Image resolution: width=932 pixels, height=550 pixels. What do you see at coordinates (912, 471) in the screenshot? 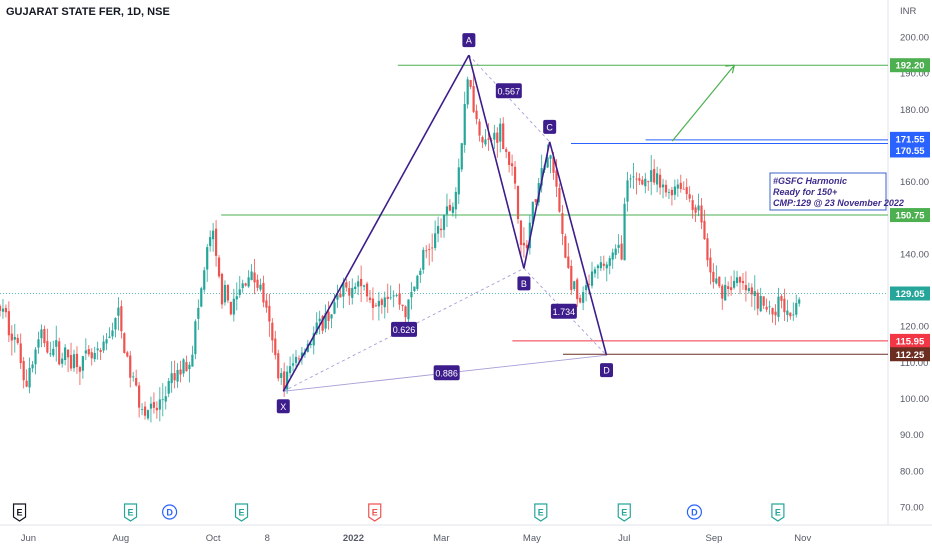
I see `price-tick-label: 80.00` at bounding box center [912, 471].